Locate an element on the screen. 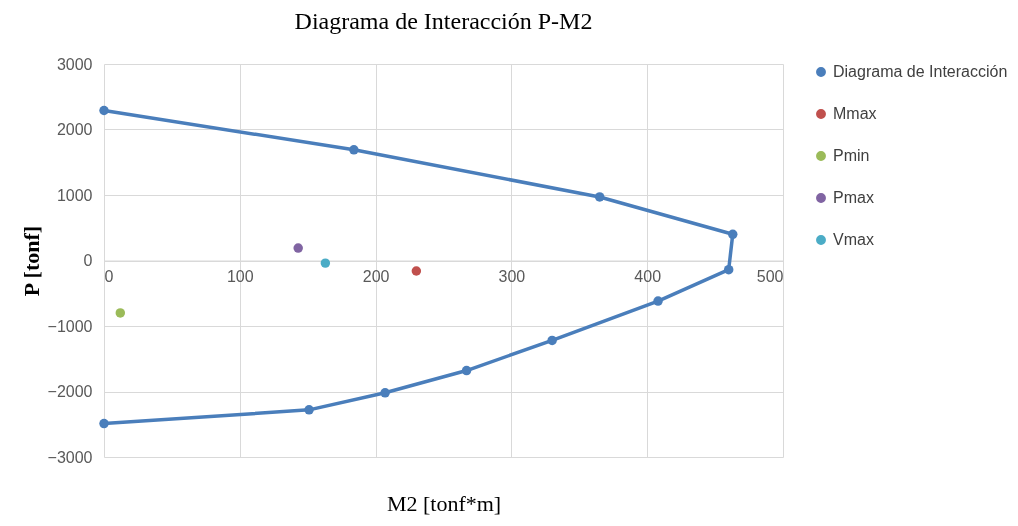 The height and width of the screenshot is (526, 1018). y-tick-label: 3000 is located at coordinates (74, 64).